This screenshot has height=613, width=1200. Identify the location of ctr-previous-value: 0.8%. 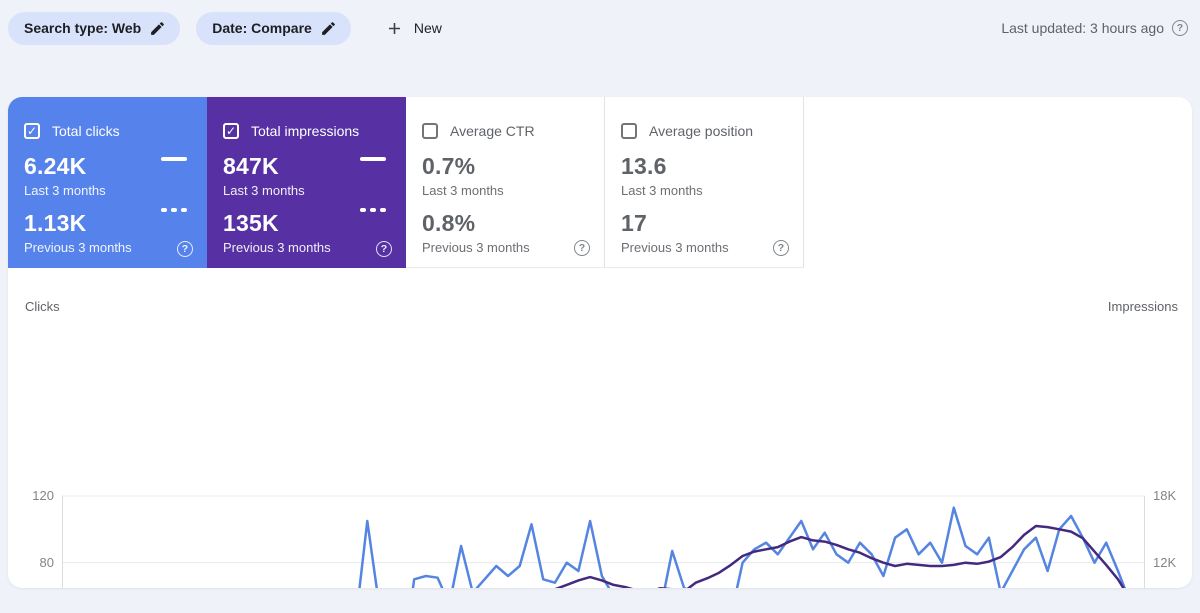
(449, 223).